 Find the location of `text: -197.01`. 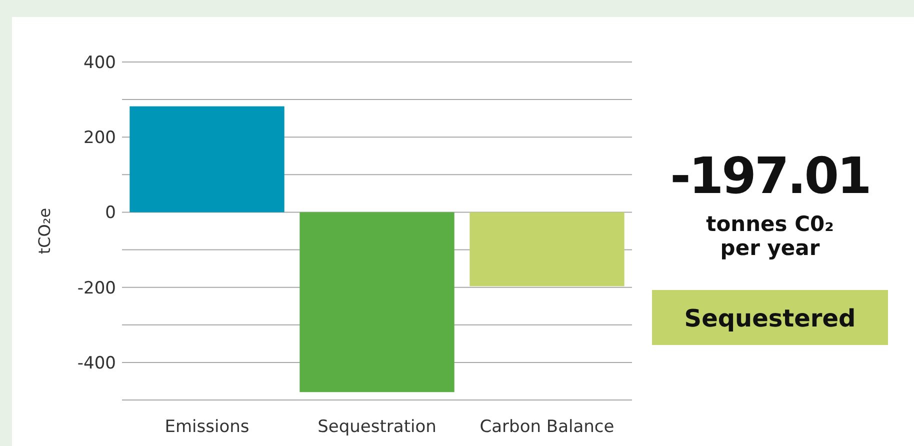

text: -197.01 is located at coordinates (770, 176).